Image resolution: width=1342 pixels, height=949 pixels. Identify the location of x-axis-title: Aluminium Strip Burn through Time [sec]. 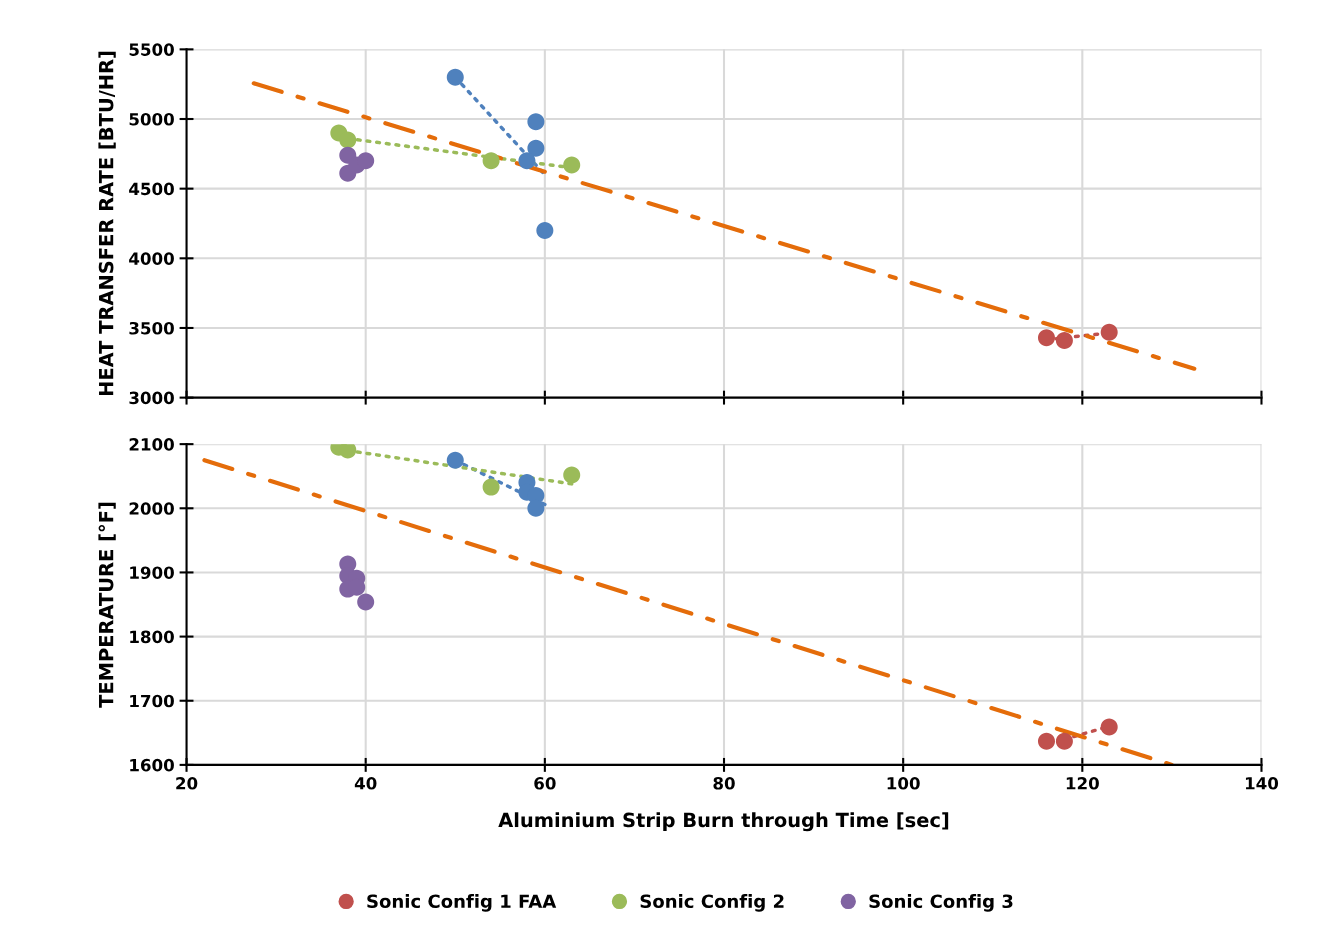
(723, 822).